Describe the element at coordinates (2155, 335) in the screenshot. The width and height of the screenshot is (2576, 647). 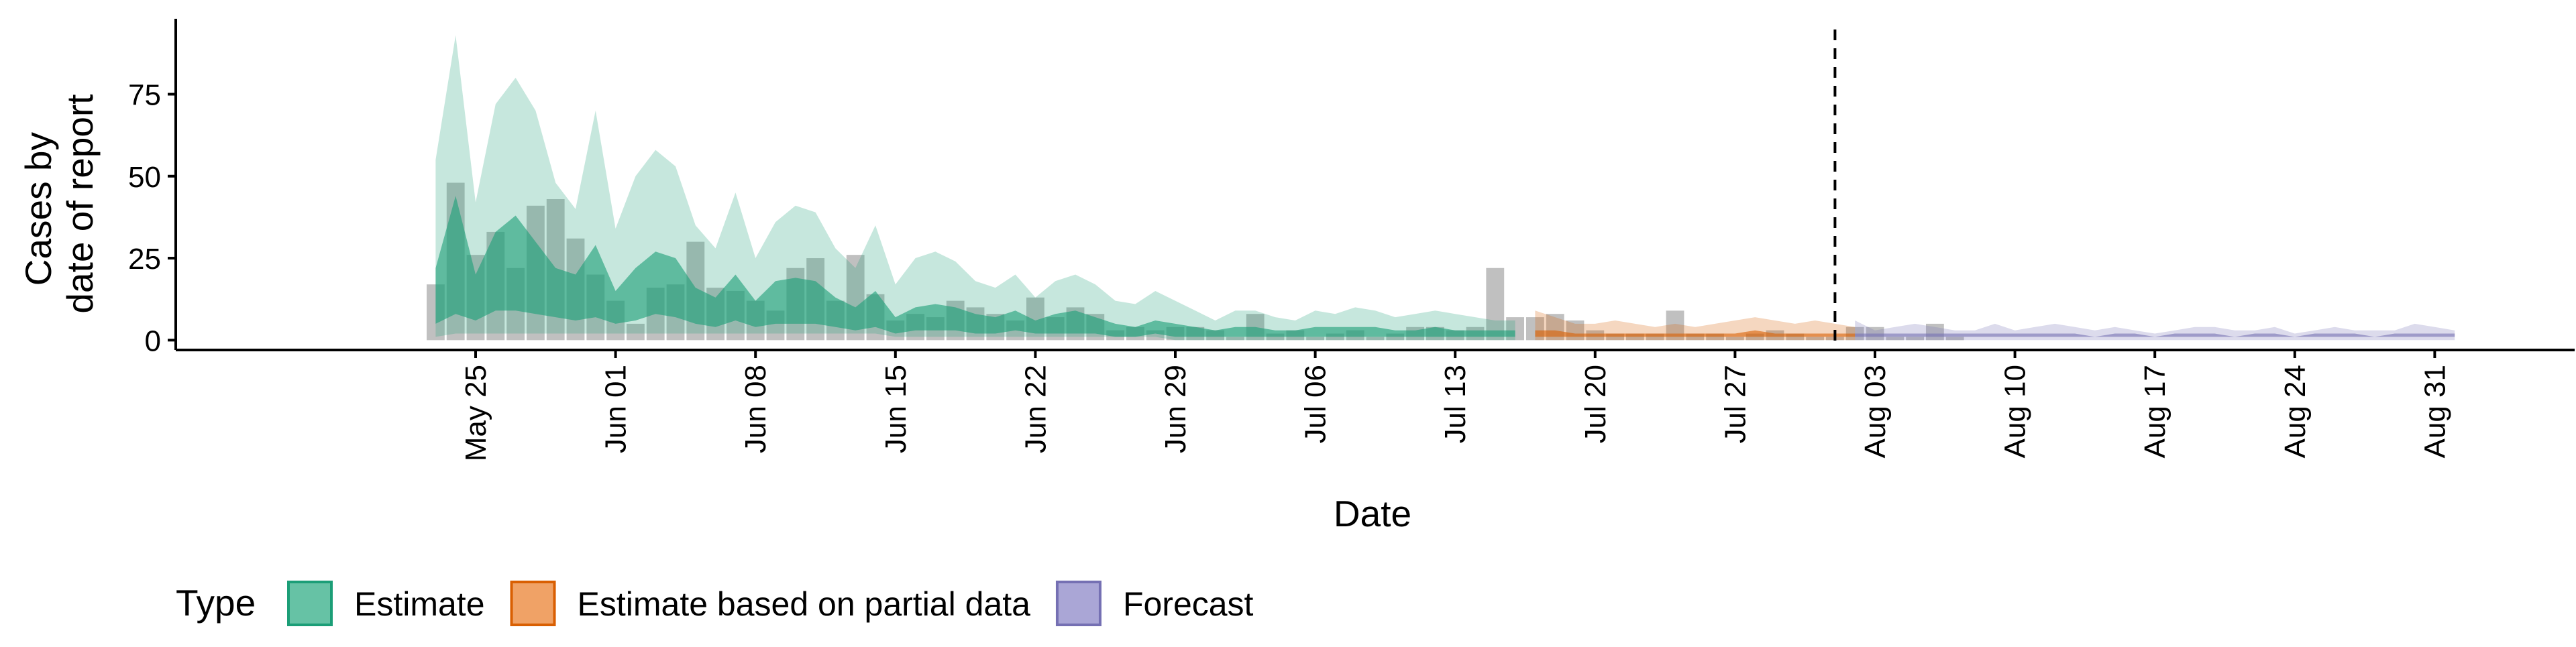
I see `forecast-inner-interval` at that location.